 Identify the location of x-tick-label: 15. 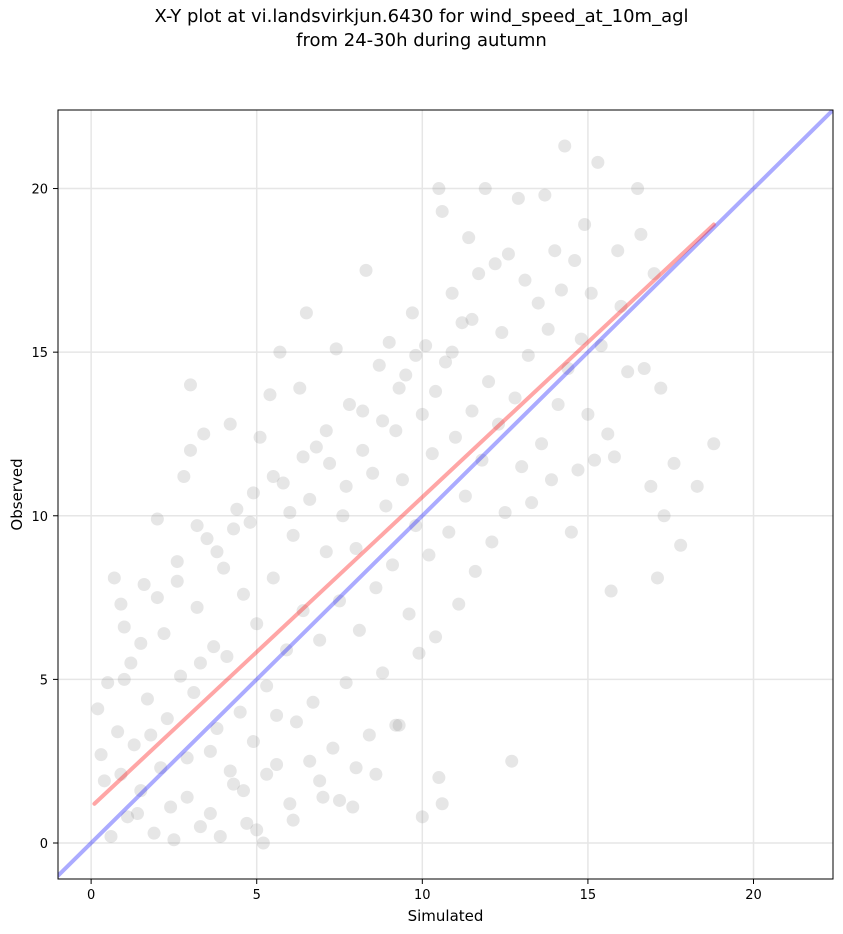
(588, 895).